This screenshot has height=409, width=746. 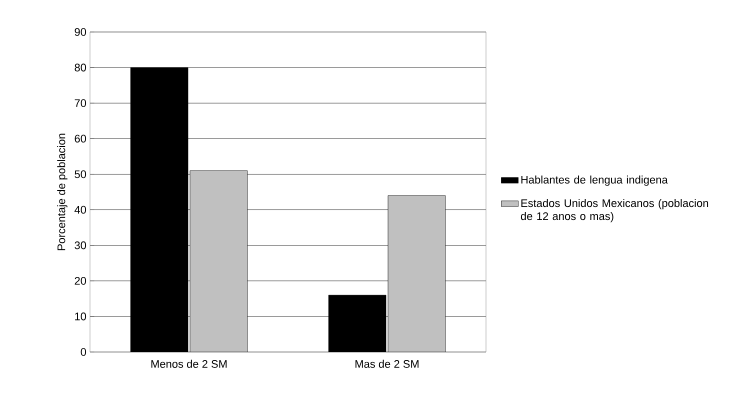 What do you see at coordinates (83, 352) in the screenshot?
I see `y-tick-label: 0` at bounding box center [83, 352].